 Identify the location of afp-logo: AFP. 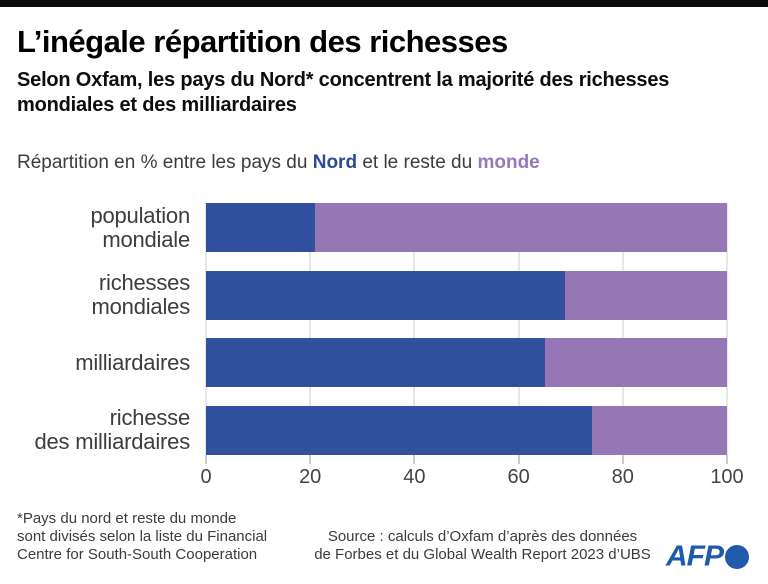
(707, 557).